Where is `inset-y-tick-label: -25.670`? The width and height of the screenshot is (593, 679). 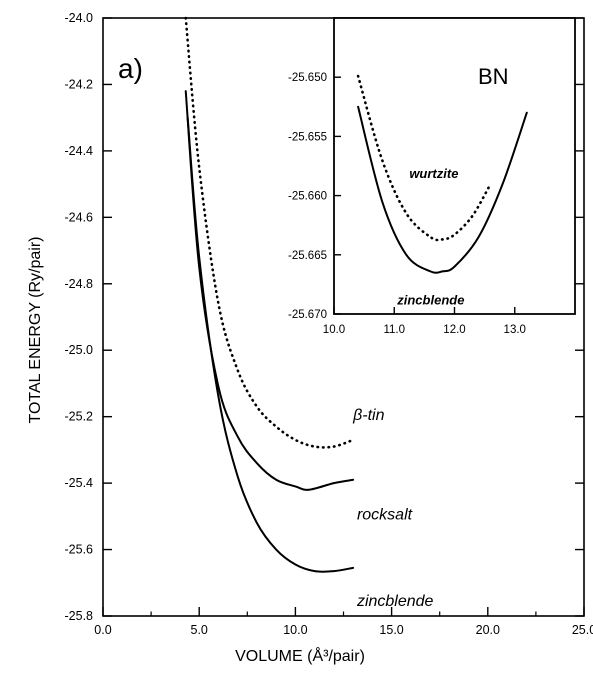 inset-y-tick-label: -25.670 is located at coordinates (307, 315).